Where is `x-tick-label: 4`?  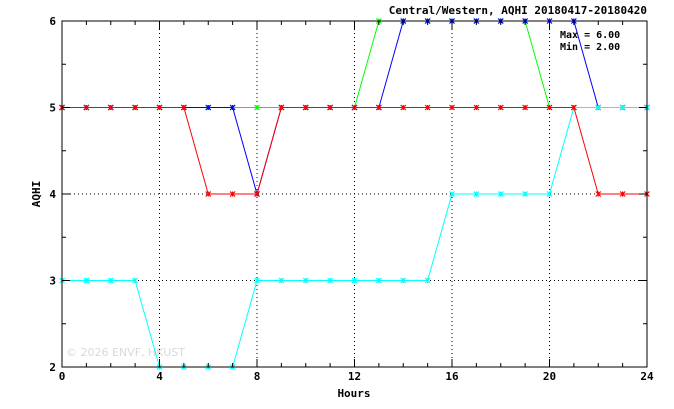
x-tick-label: 4 is located at coordinates (159, 376).